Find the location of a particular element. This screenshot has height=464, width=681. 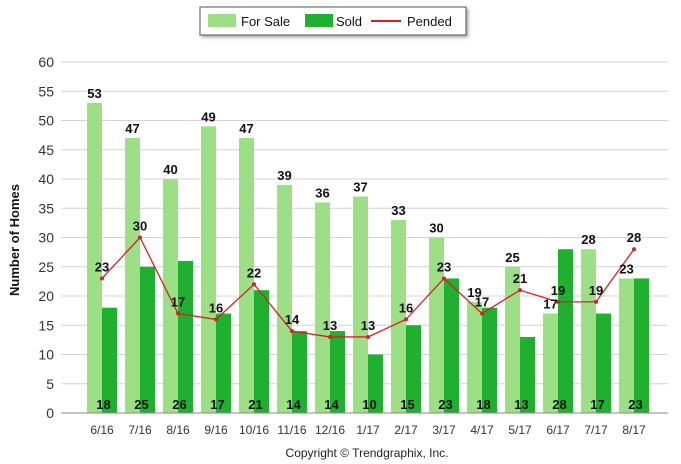

data-label-for-sale: 47 is located at coordinates (246, 128).